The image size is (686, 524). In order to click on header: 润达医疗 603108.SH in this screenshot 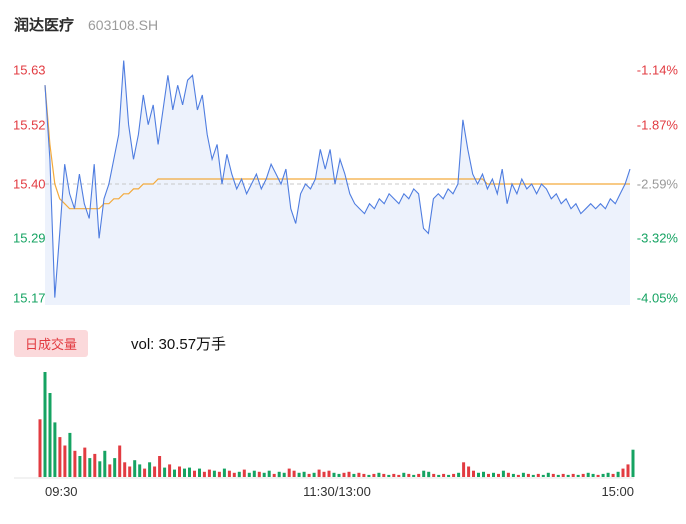, I will do `click(86, 24)`.